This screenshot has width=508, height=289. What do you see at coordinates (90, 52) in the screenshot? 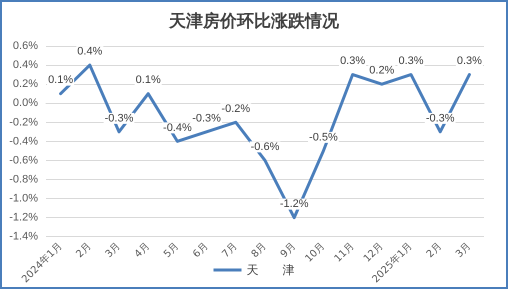
I see `data-label: 0.4%` at bounding box center [90, 52].